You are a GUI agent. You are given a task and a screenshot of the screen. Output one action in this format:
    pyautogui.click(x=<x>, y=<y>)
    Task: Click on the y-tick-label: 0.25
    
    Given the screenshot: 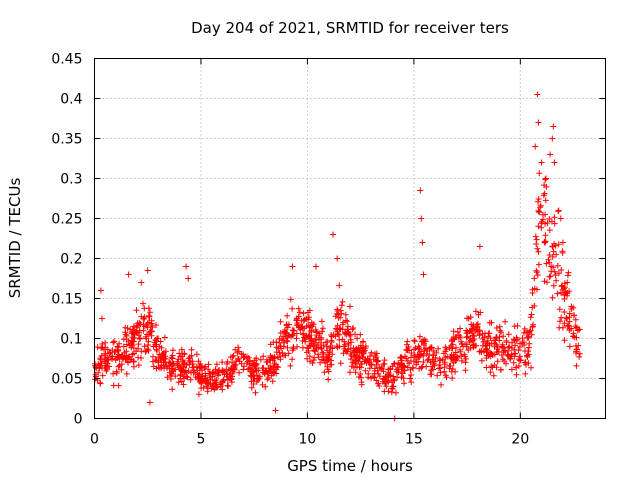 What is the action you would take?
    pyautogui.click(x=66, y=220)
    